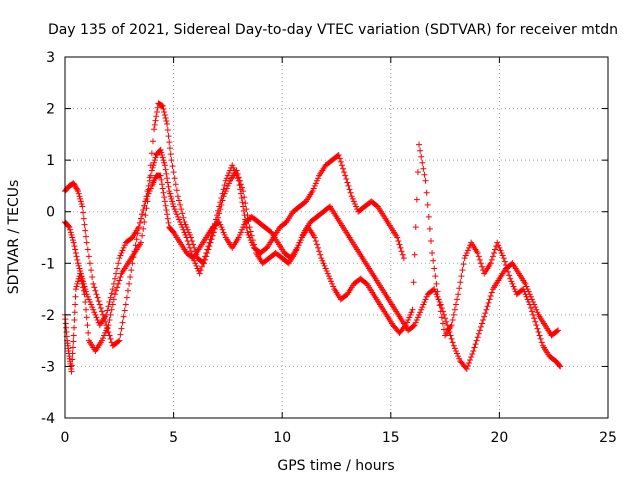  Describe the element at coordinates (14, 237) in the screenshot. I see `y-axis-label: SDTVAR / TECUs` at that location.